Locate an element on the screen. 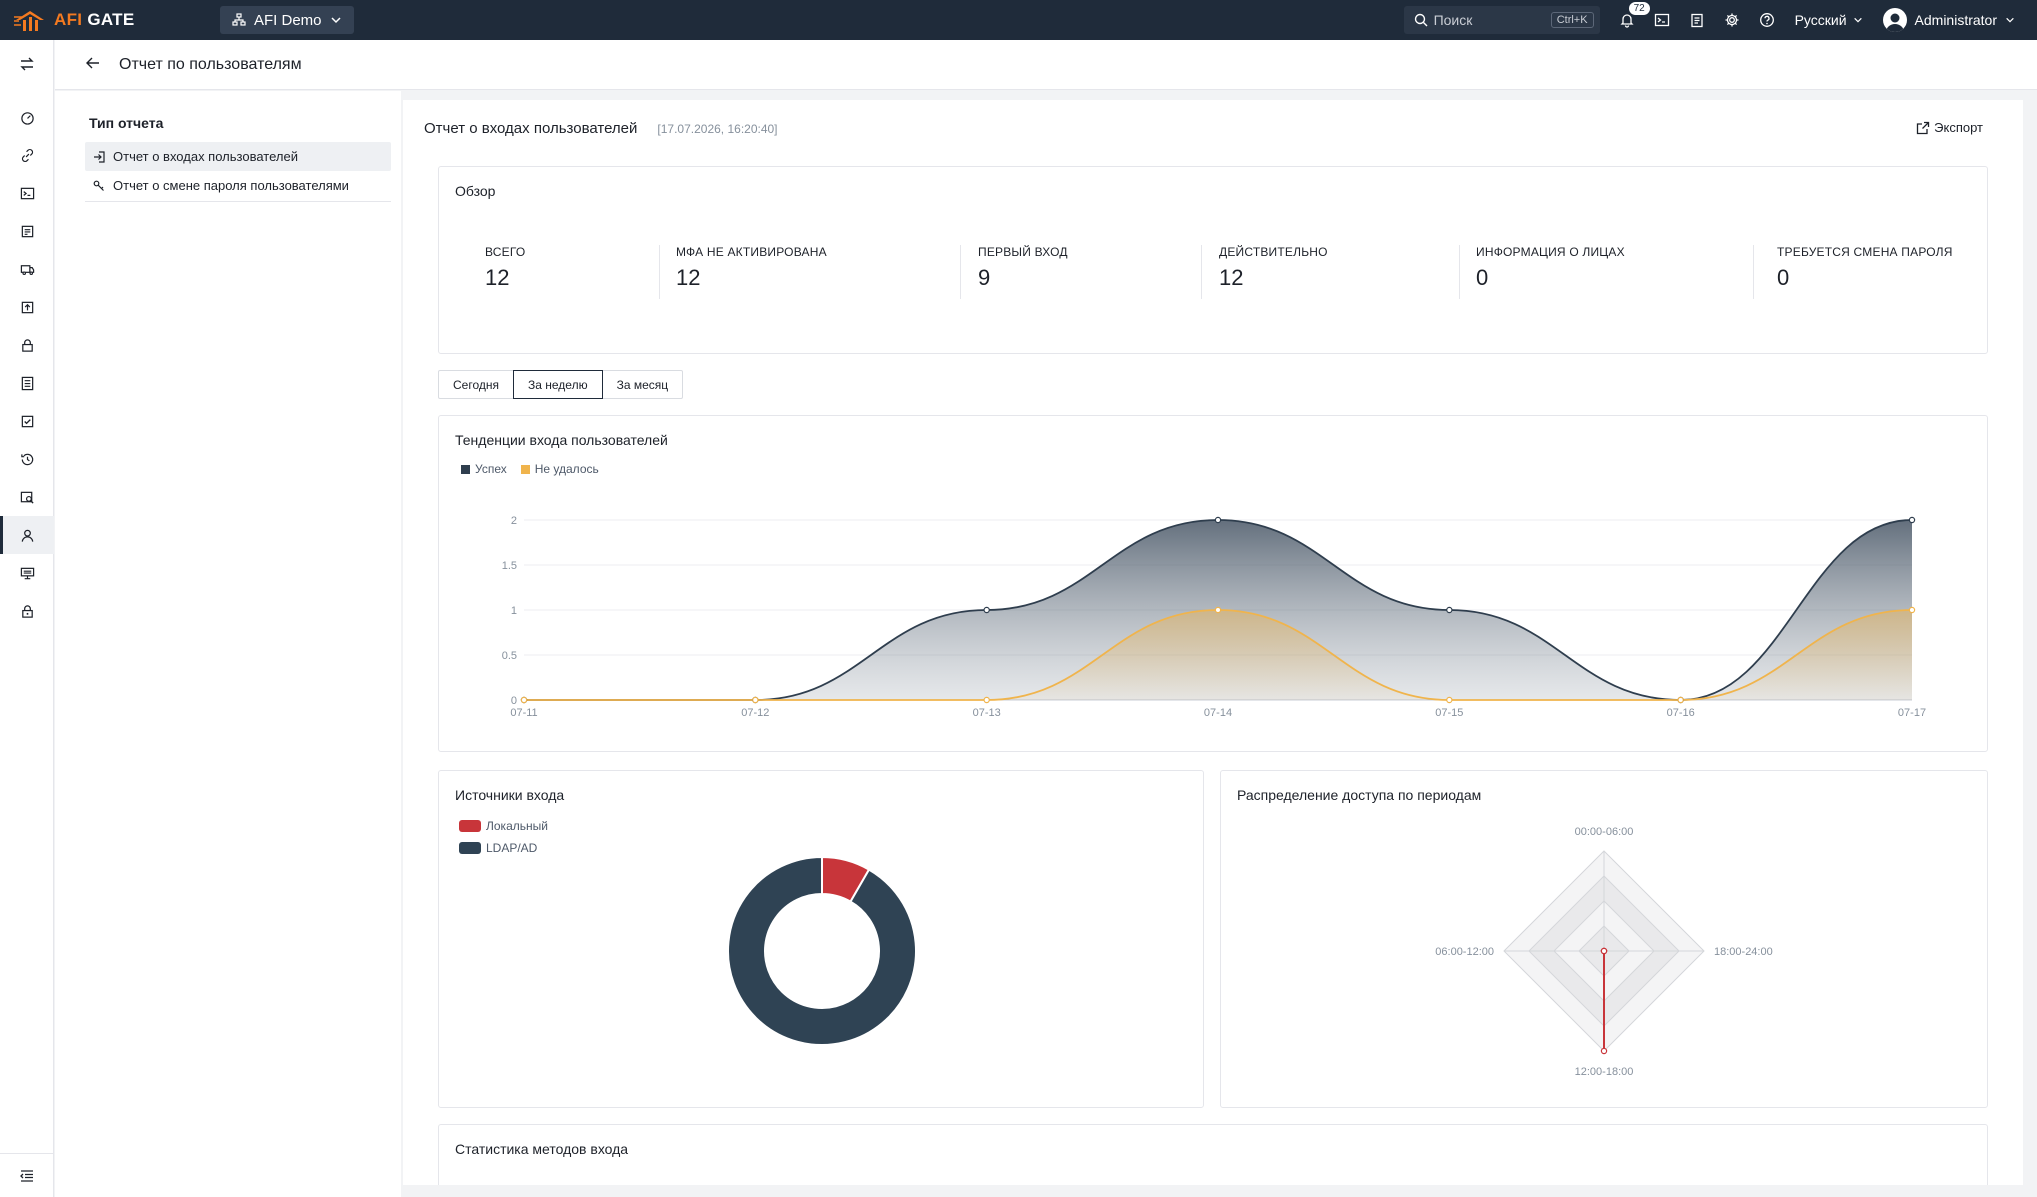 The image size is (2037, 1197). audit-icon is located at coordinates (27, 497).